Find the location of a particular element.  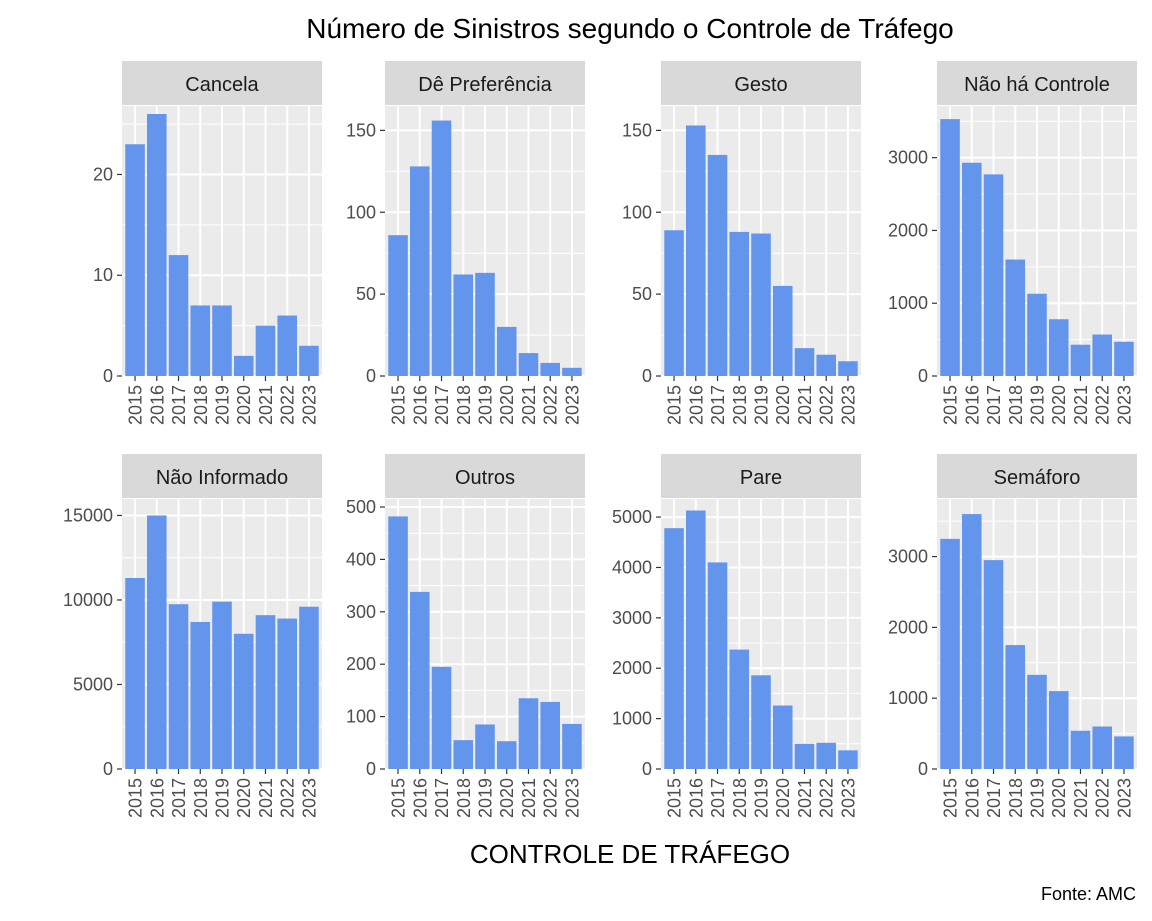

bar-pare-2020 is located at coordinates (782, 737).